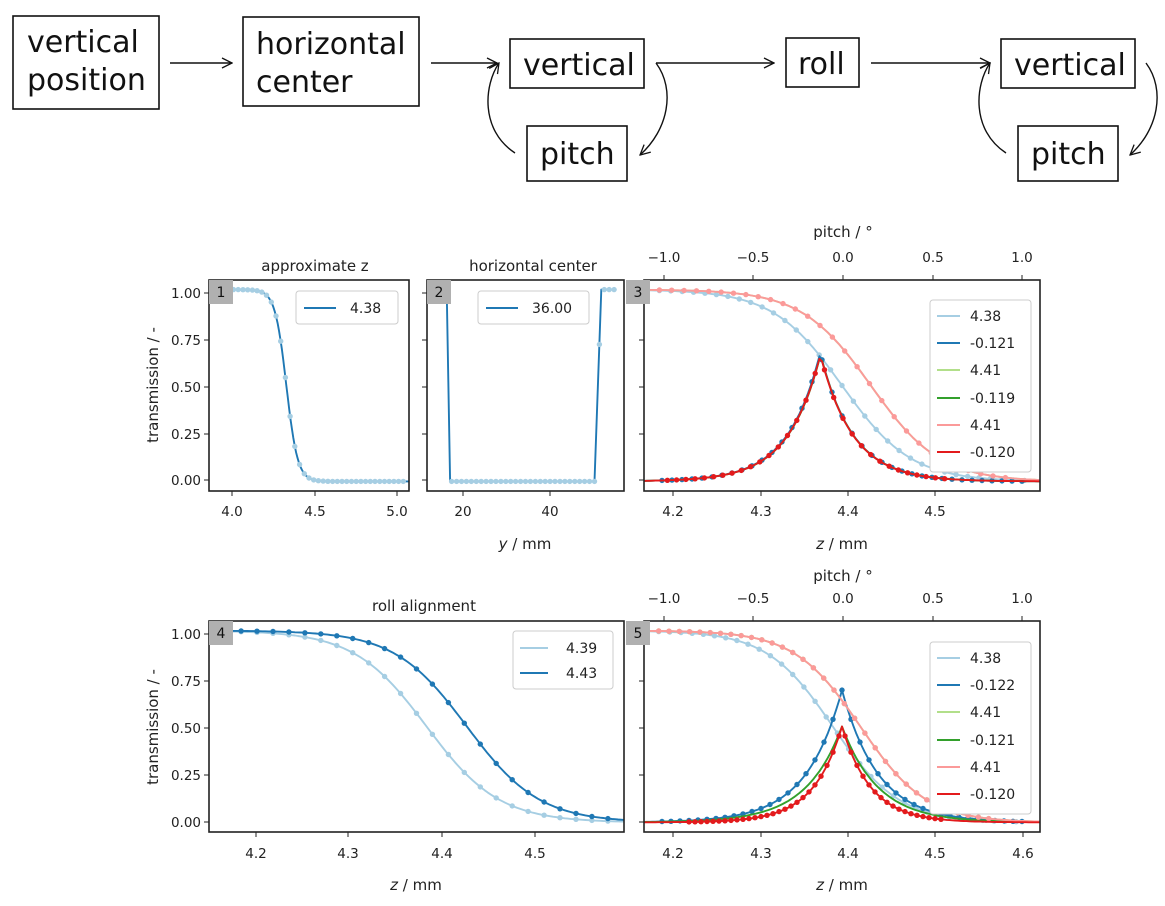 The width and height of the screenshot is (1165, 906). Describe the element at coordinates (506, 505) in the screenshot. I see `x-ticks: 20 40` at that location.